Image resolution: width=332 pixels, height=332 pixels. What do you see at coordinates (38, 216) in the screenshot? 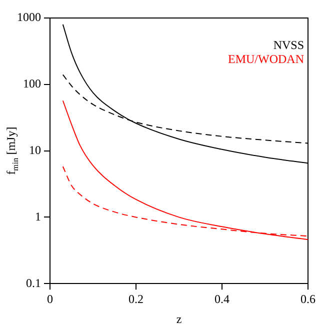
I see `y-tick-label: 1` at bounding box center [38, 216].